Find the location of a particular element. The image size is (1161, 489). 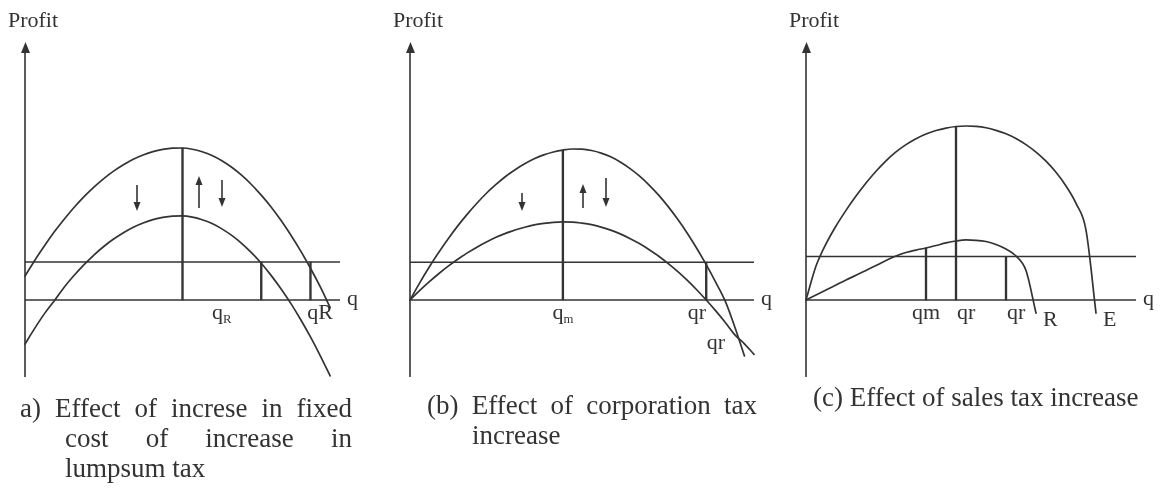

x-tick-label: q$_{m}$ is located at coordinates (563, 312).